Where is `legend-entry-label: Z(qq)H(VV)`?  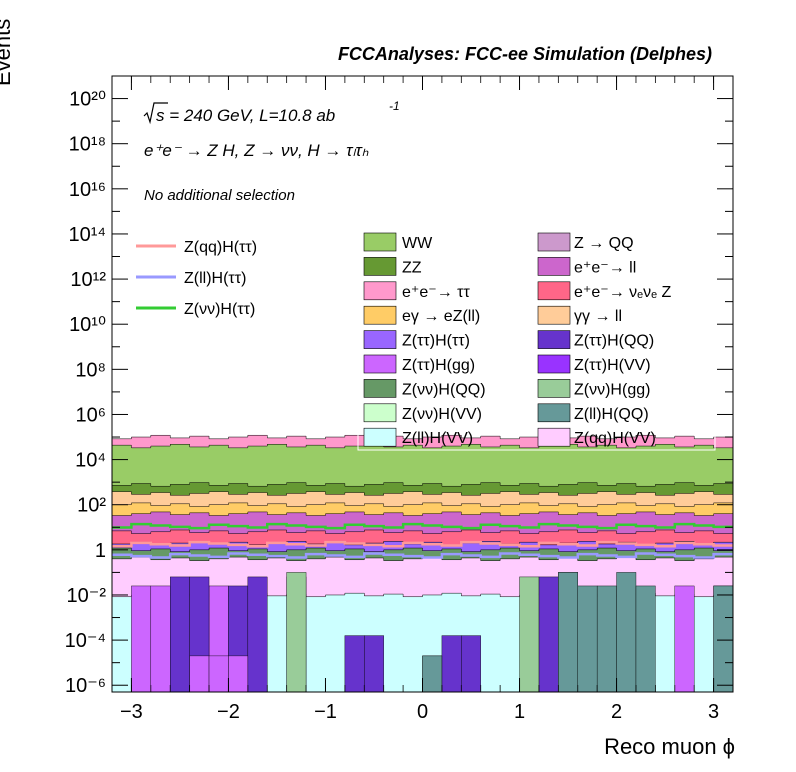
legend-entry-label: Z(qq)H(VV) is located at coordinates (615, 438).